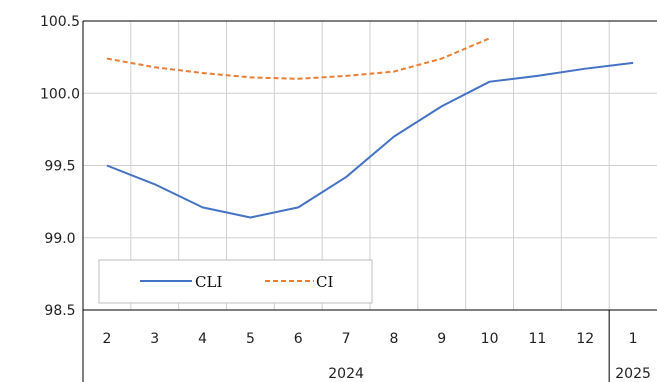  Describe the element at coordinates (298, 339) in the screenshot. I see `x-tick-label: 6` at that location.